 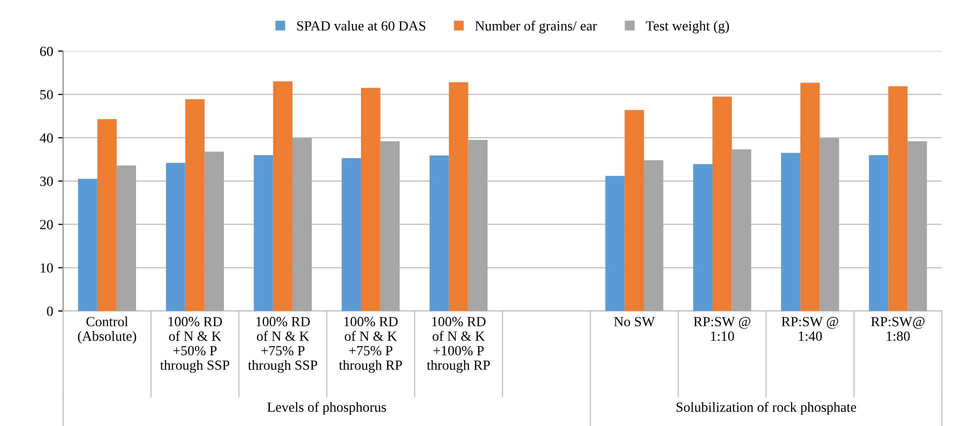 What do you see at coordinates (46, 51) in the screenshot?
I see `y-tick-label: 60` at bounding box center [46, 51].